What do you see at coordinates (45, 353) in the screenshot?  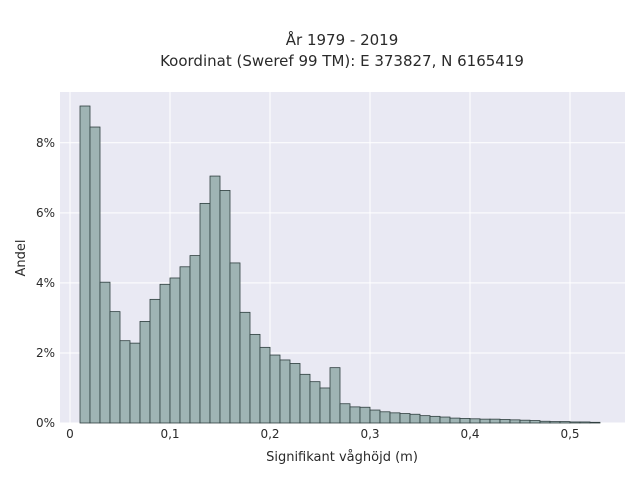 I see `y-tick-label: 2%` at bounding box center [45, 353].